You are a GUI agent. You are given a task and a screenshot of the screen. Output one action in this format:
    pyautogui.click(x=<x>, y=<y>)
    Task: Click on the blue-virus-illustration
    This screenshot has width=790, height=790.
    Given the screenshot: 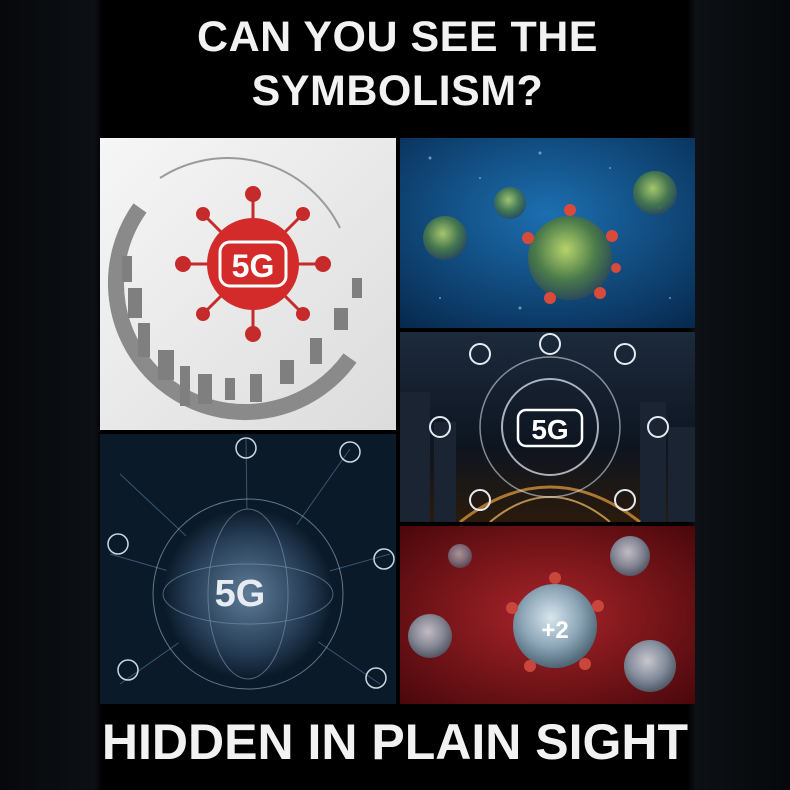 What is the action you would take?
    pyautogui.click(x=547, y=233)
    